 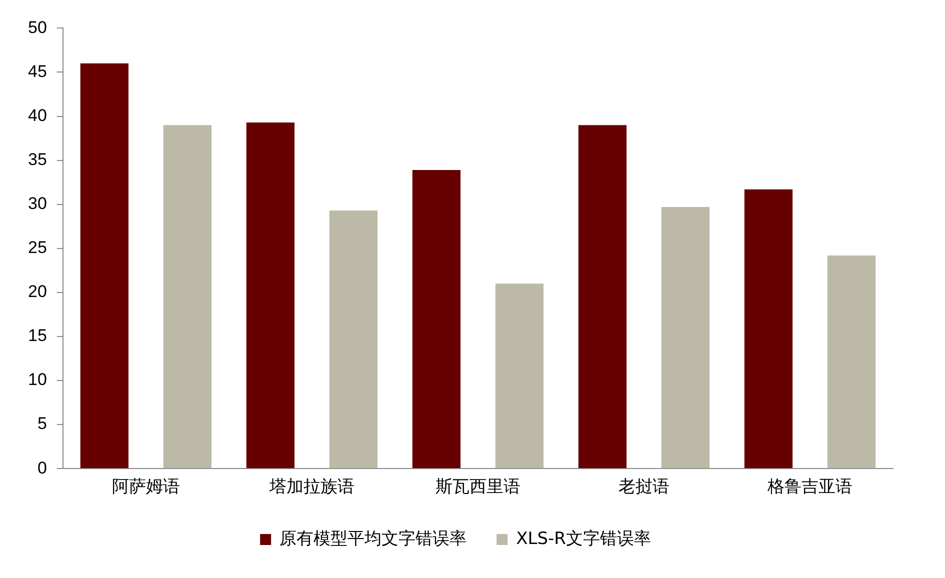 I want to click on y-tick-label: 5, so click(x=42, y=424).